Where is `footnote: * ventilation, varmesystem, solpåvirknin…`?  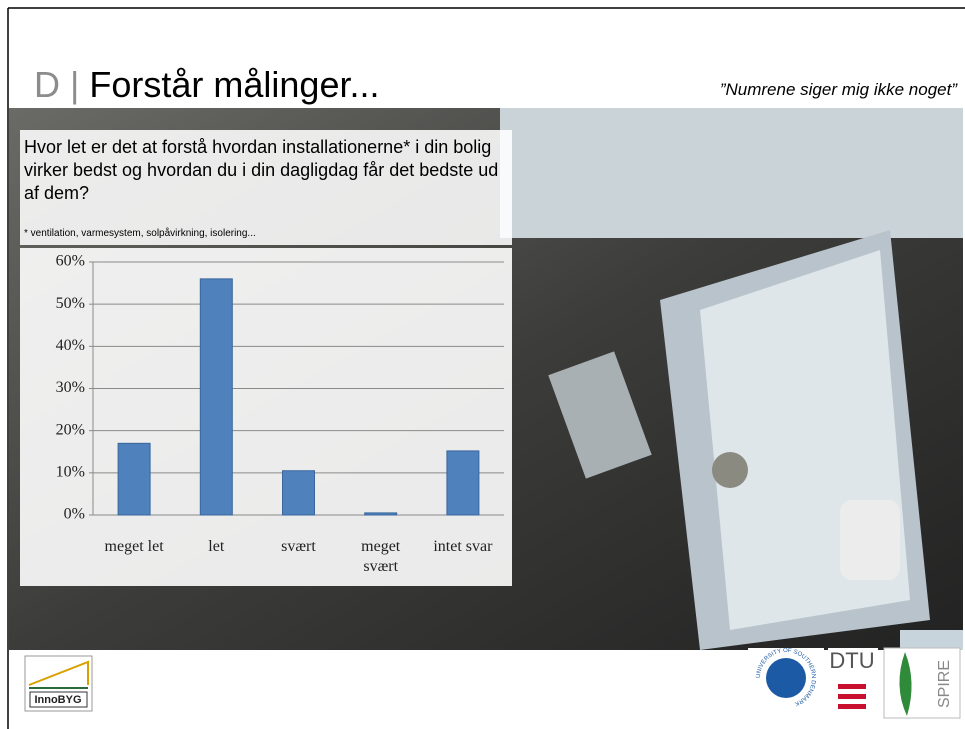 footnote: * ventilation, varmesystem, solpåvirknin… is located at coordinates (140, 233).